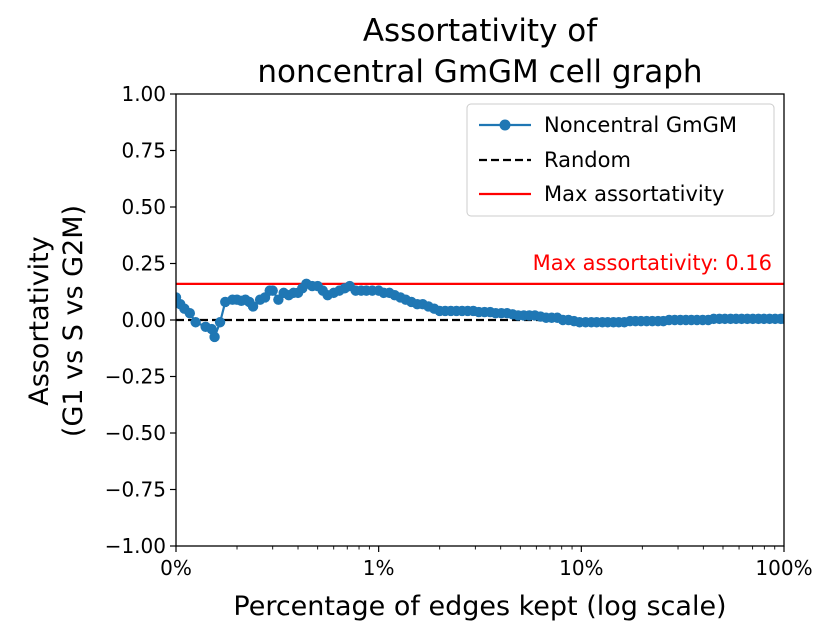  I want to click on legend-label: Max assortativity, so click(634, 194).